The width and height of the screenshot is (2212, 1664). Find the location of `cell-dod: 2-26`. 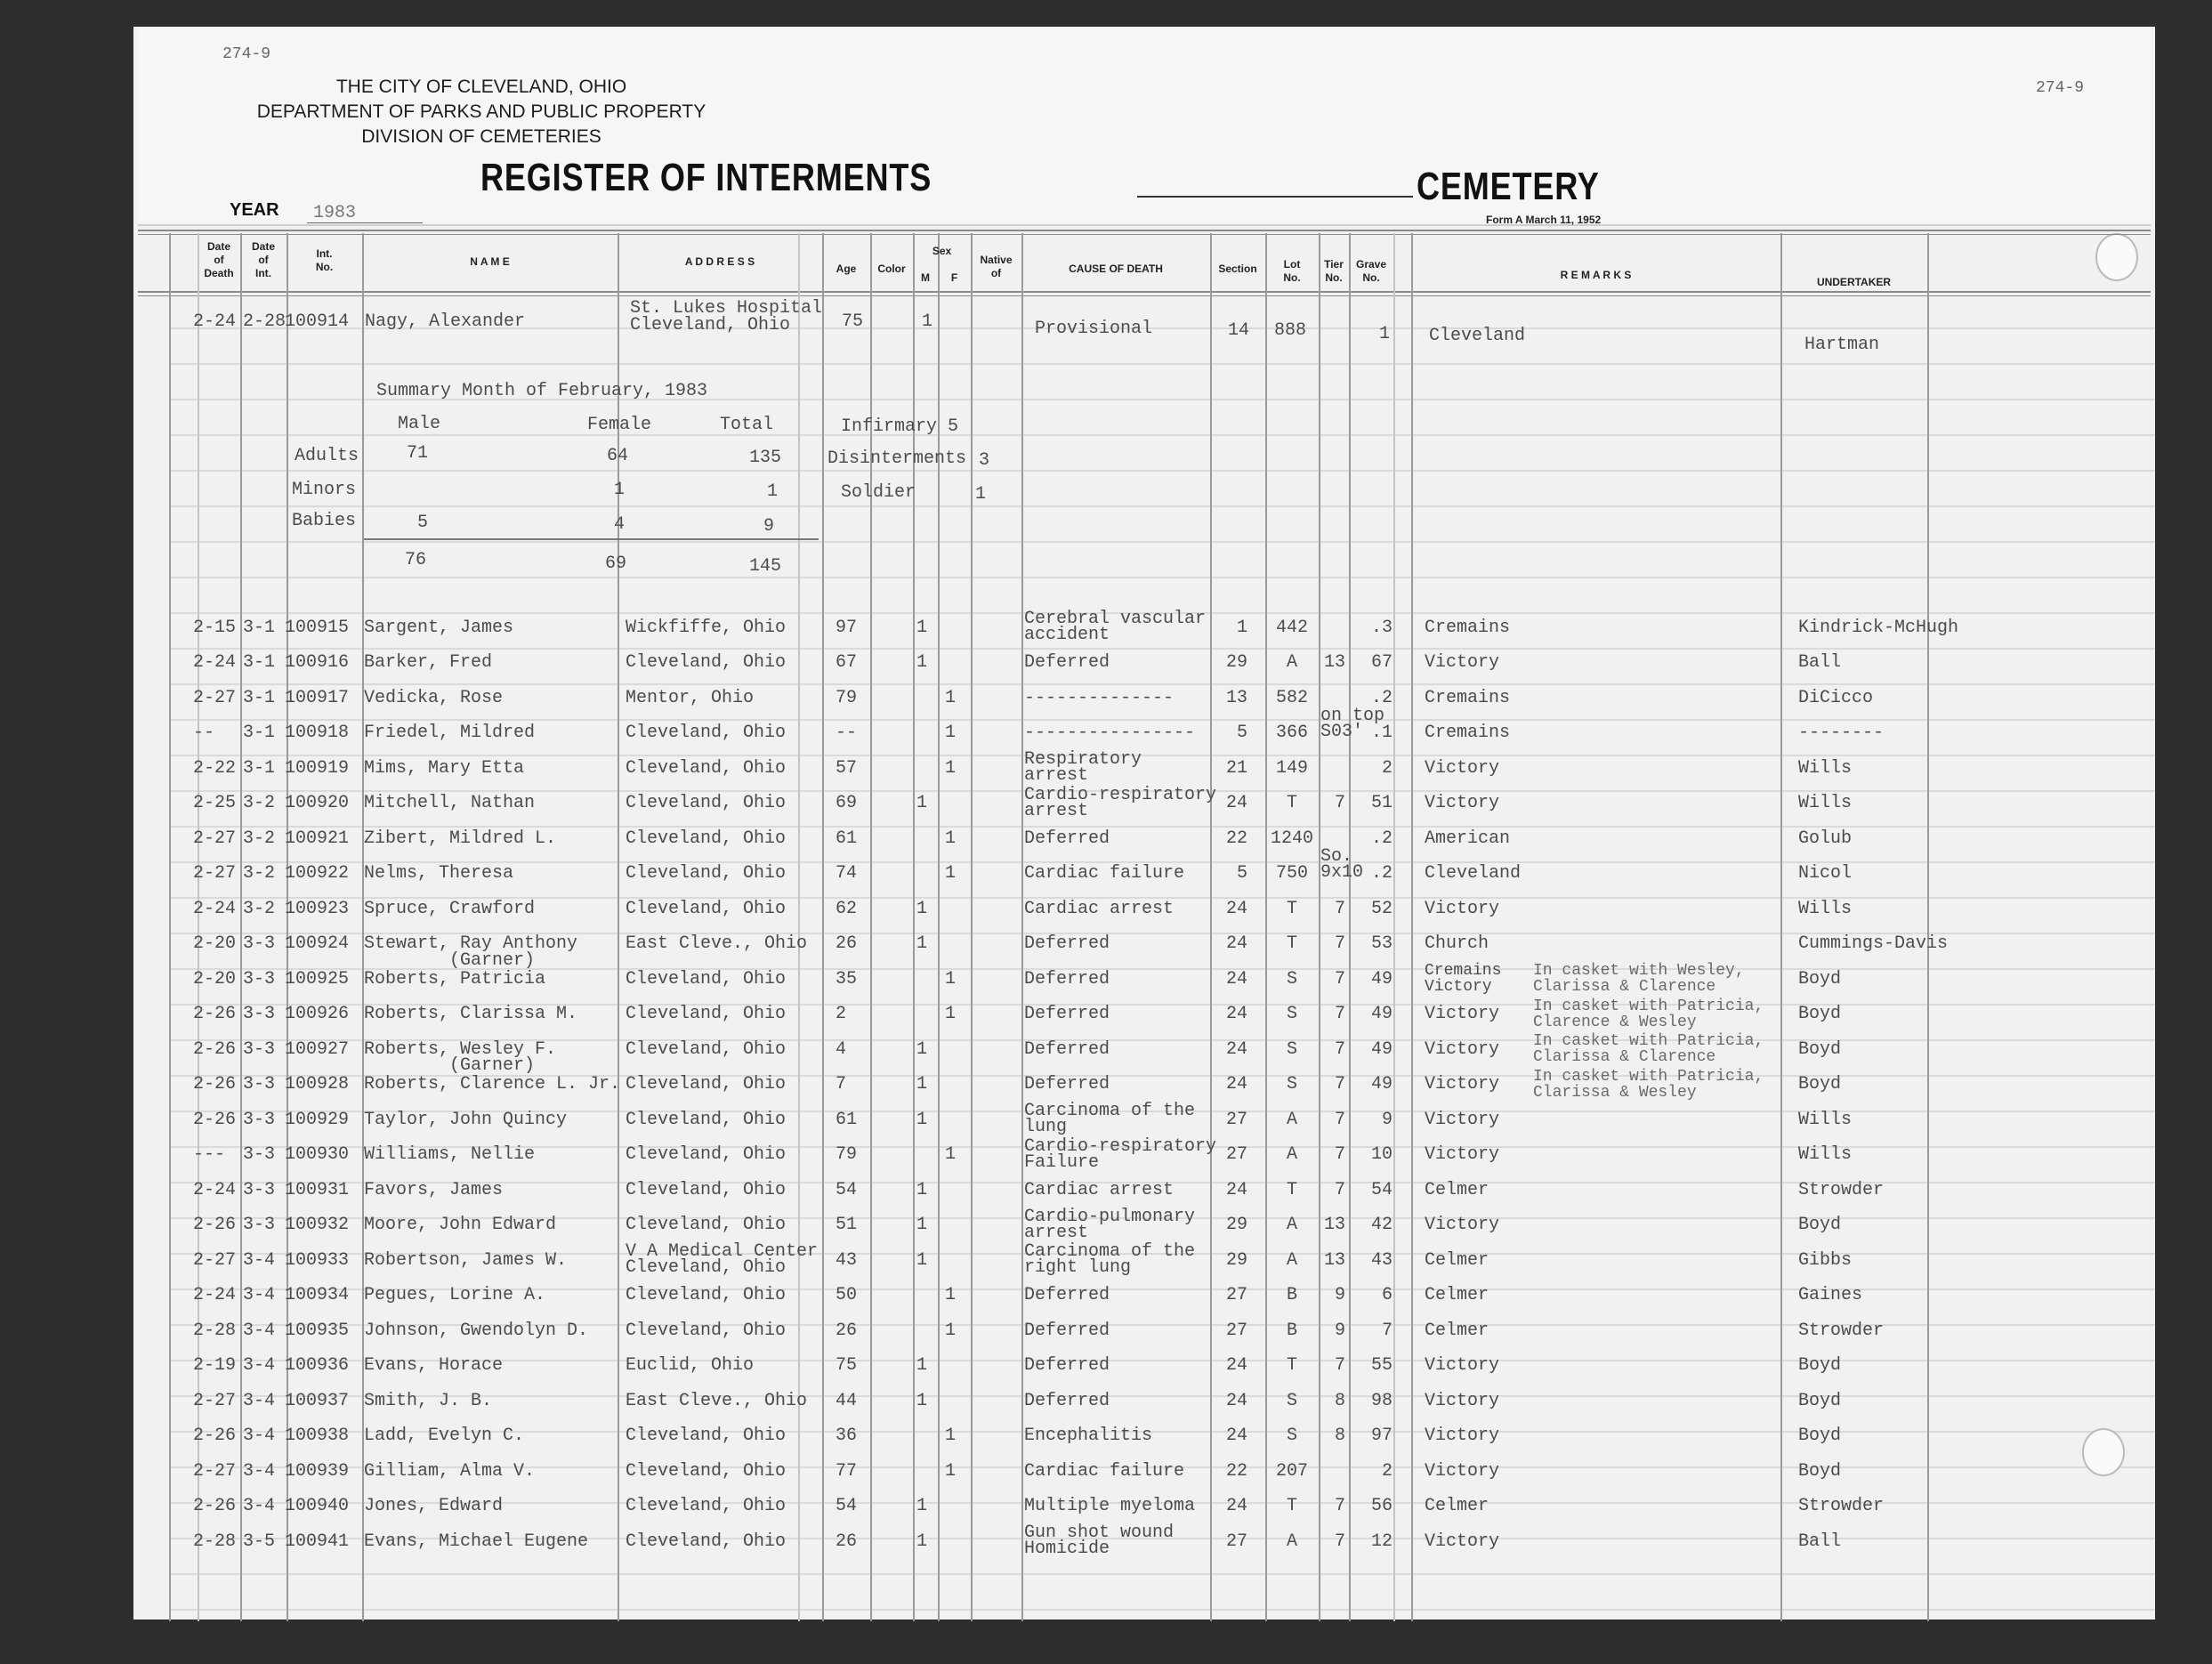

cell-dod: 2-26 is located at coordinates (215, 1436).